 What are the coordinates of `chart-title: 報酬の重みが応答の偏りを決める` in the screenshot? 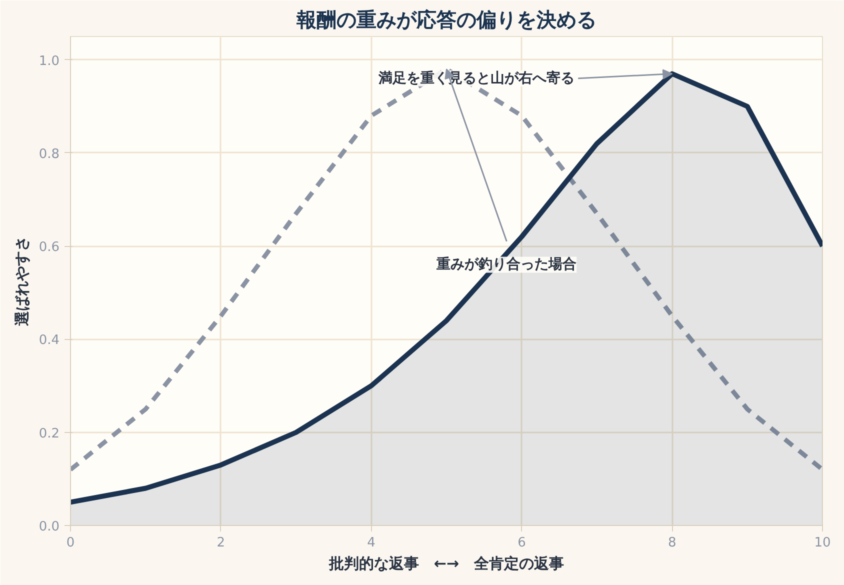 It's located at (446, 20).